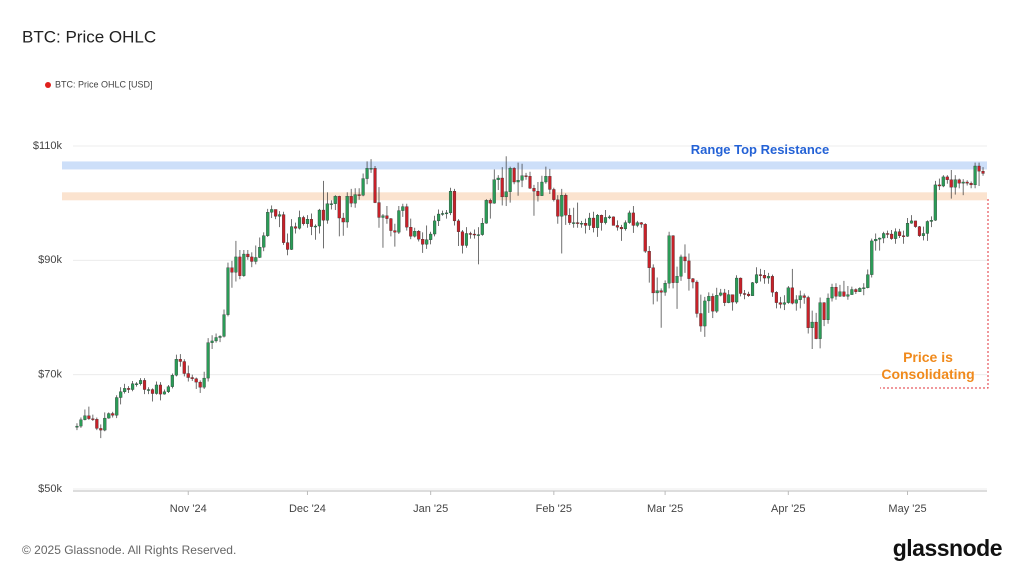 The width and height of the screenshot is (1024, 577). I want to click on y-tick-label: $50k, so click(50, 489).